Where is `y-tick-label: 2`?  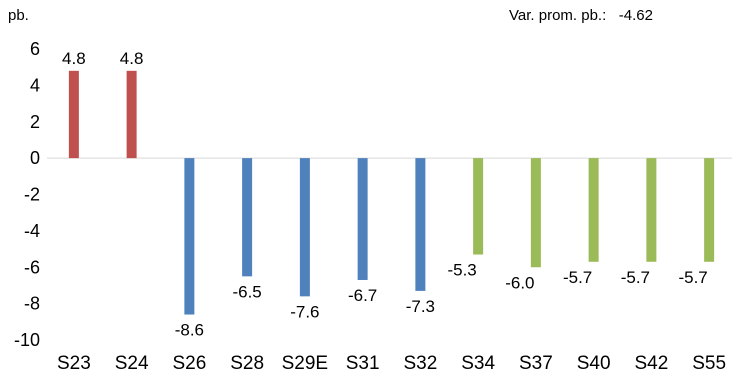
y-tick-label: 2 is located at coordinates (35, 122).